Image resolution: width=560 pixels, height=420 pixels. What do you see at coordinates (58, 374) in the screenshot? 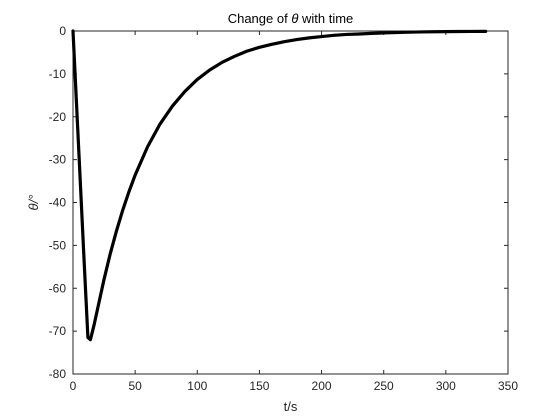
I see `y-tick-label: -80` at bounding box center [58, 374].